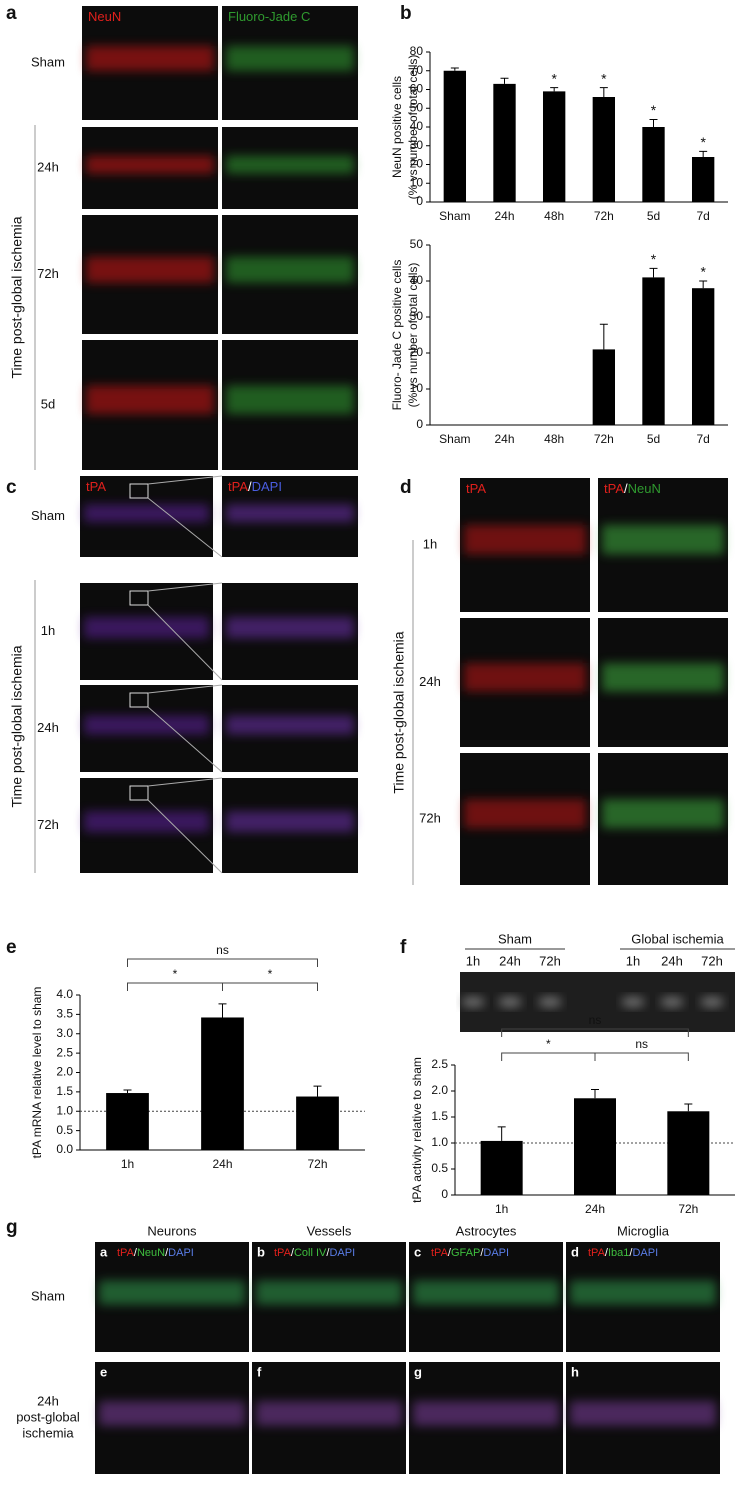  What do you see at coordinates (653, 439) in the screenshot?
I see `x-tick-label: 5d` at bounding box center [653, 439].